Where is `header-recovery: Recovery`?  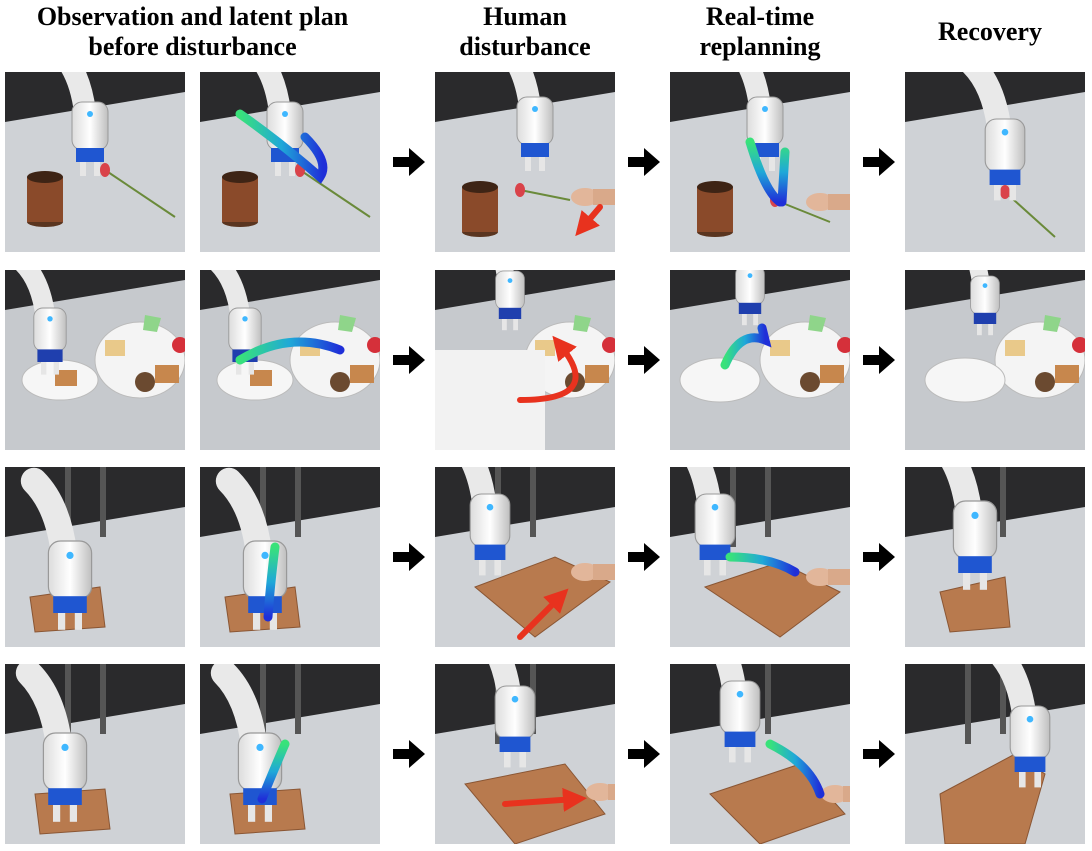
header-recovery: Recovery is located at coordinates (990, 32).